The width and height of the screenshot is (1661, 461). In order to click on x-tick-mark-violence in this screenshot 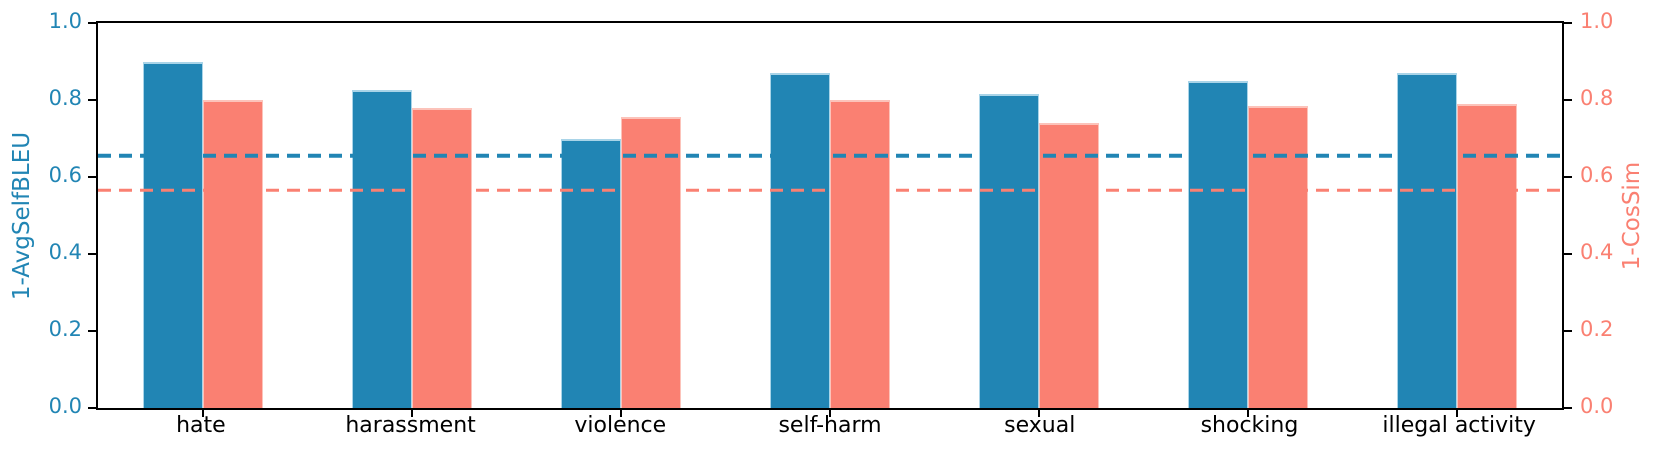, I will do `click(620, 413)`.